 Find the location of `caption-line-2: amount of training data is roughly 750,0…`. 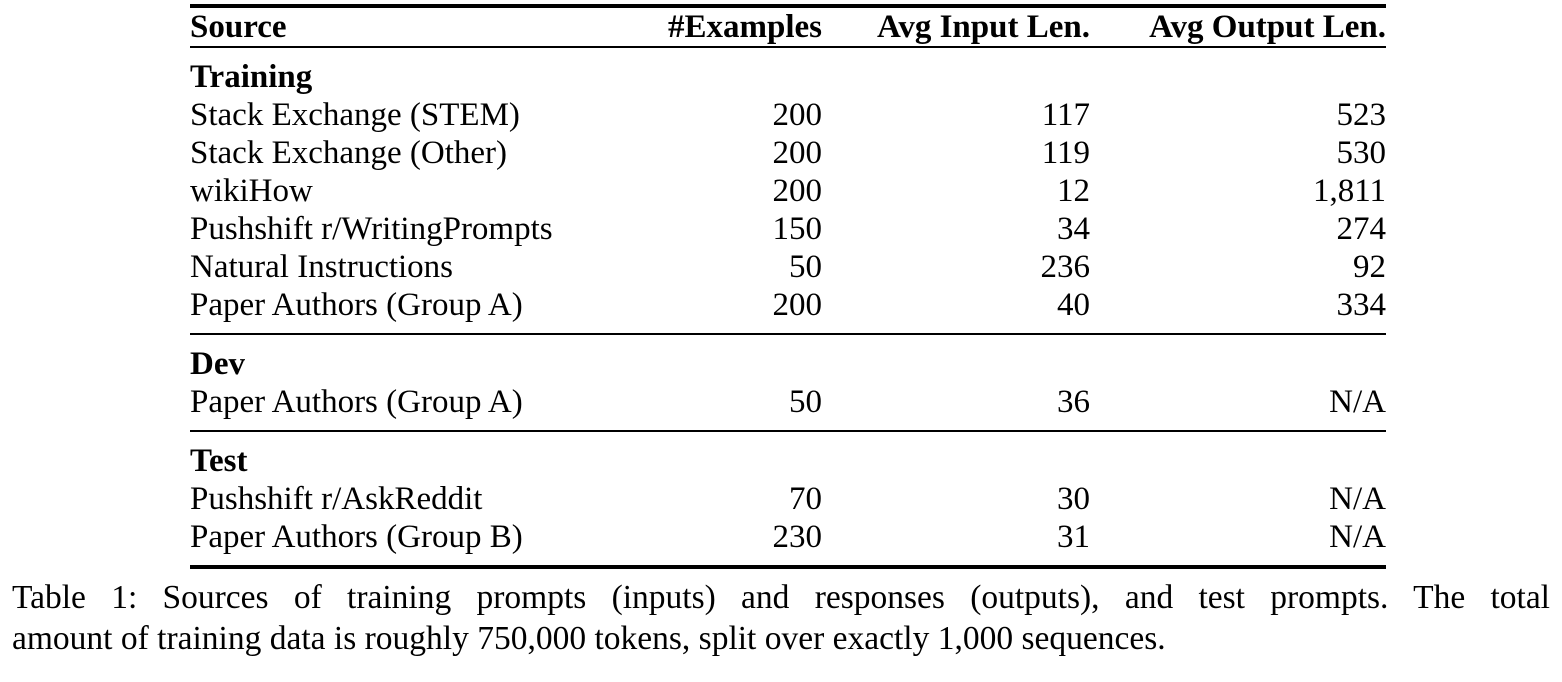

caption-line-2: amount of training data is roughly 750,0… is located at coordinates (589, 638).